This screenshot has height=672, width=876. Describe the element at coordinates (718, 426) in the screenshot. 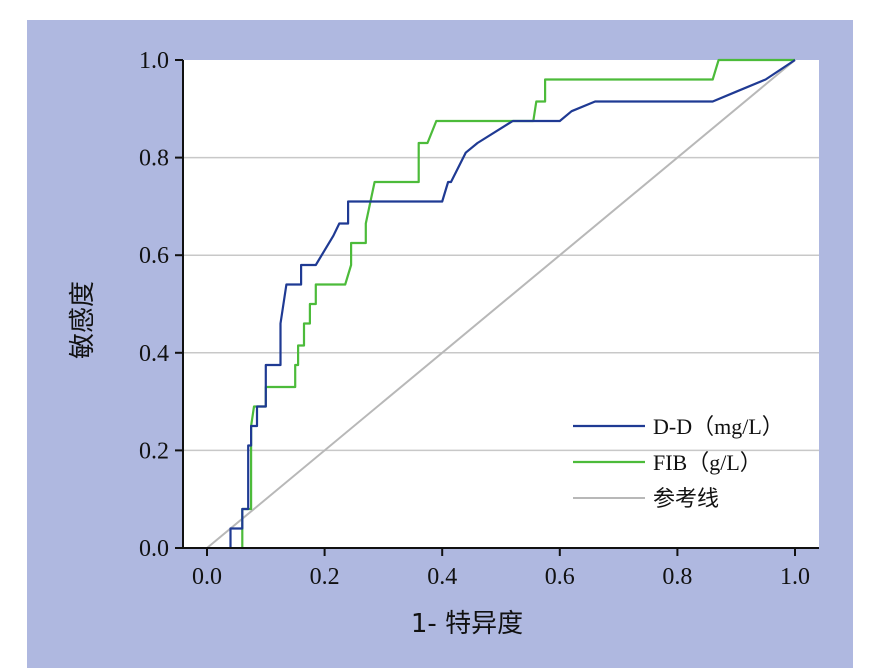

I see `legend-label-0: D-D（mg/L）` at that location.